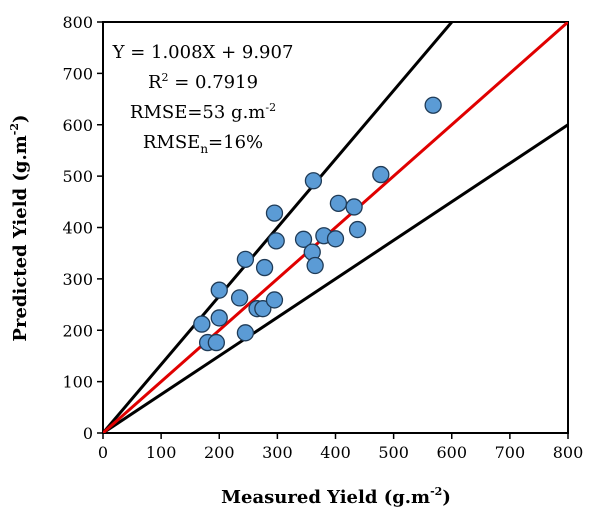 This screenshot has width=590, height=510. Describe the element at coordinates (88, 433) in the screenshot. I see `y-tick-label-0: 0` at that location.